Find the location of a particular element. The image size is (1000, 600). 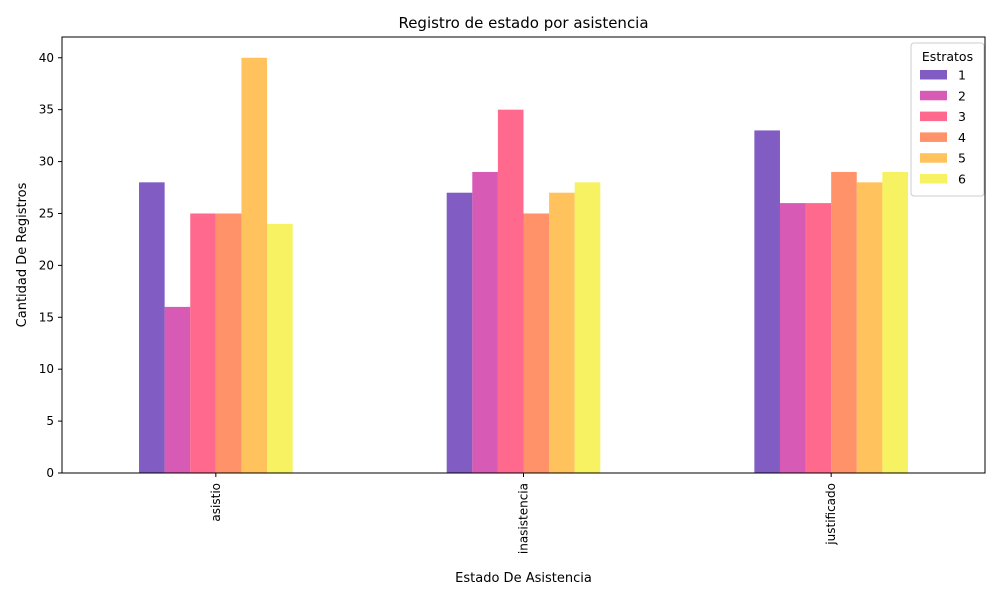

legend: Estratos 1 2 3 4 5 6 is located at coordinates (947, 119).